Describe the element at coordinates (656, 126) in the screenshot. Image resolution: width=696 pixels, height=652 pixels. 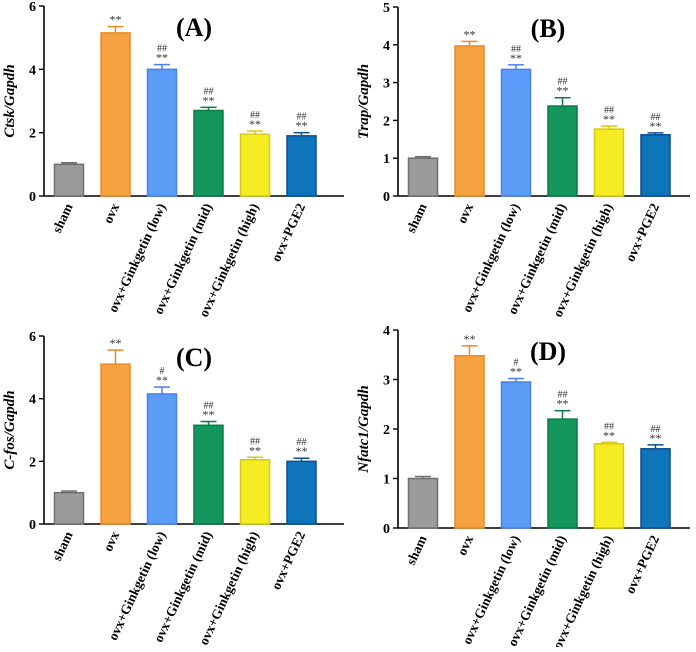
I see `panel-2-annotation-5-1: **` at that location.